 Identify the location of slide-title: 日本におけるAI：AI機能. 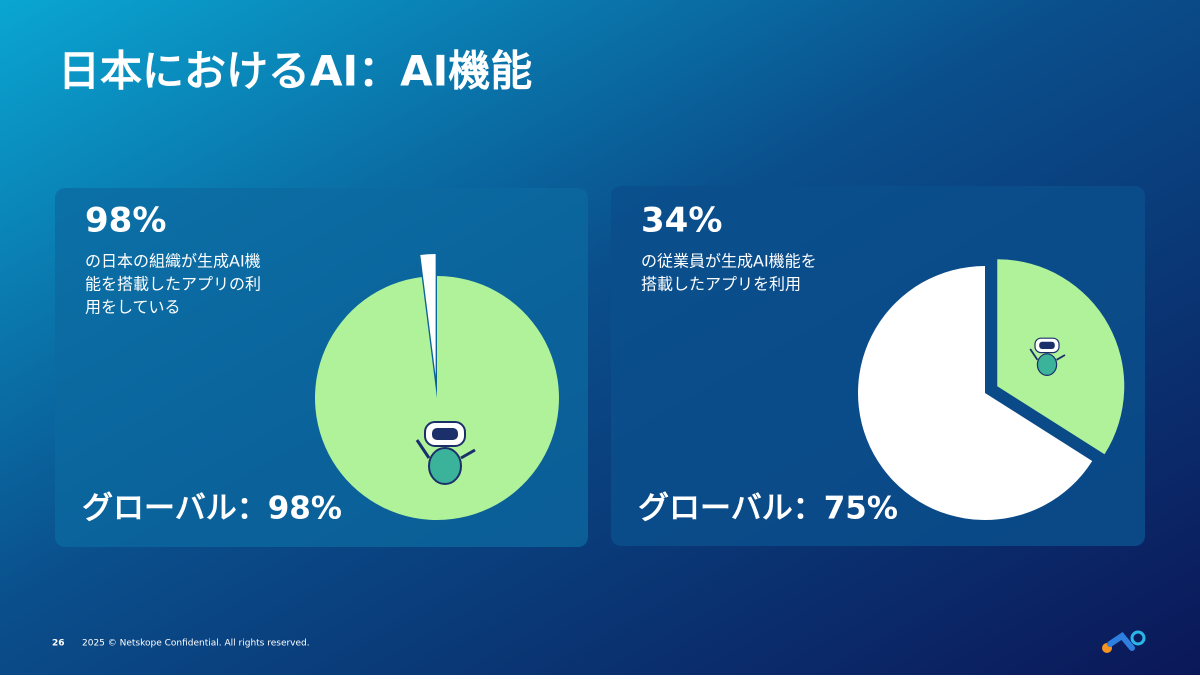
(295, 71).